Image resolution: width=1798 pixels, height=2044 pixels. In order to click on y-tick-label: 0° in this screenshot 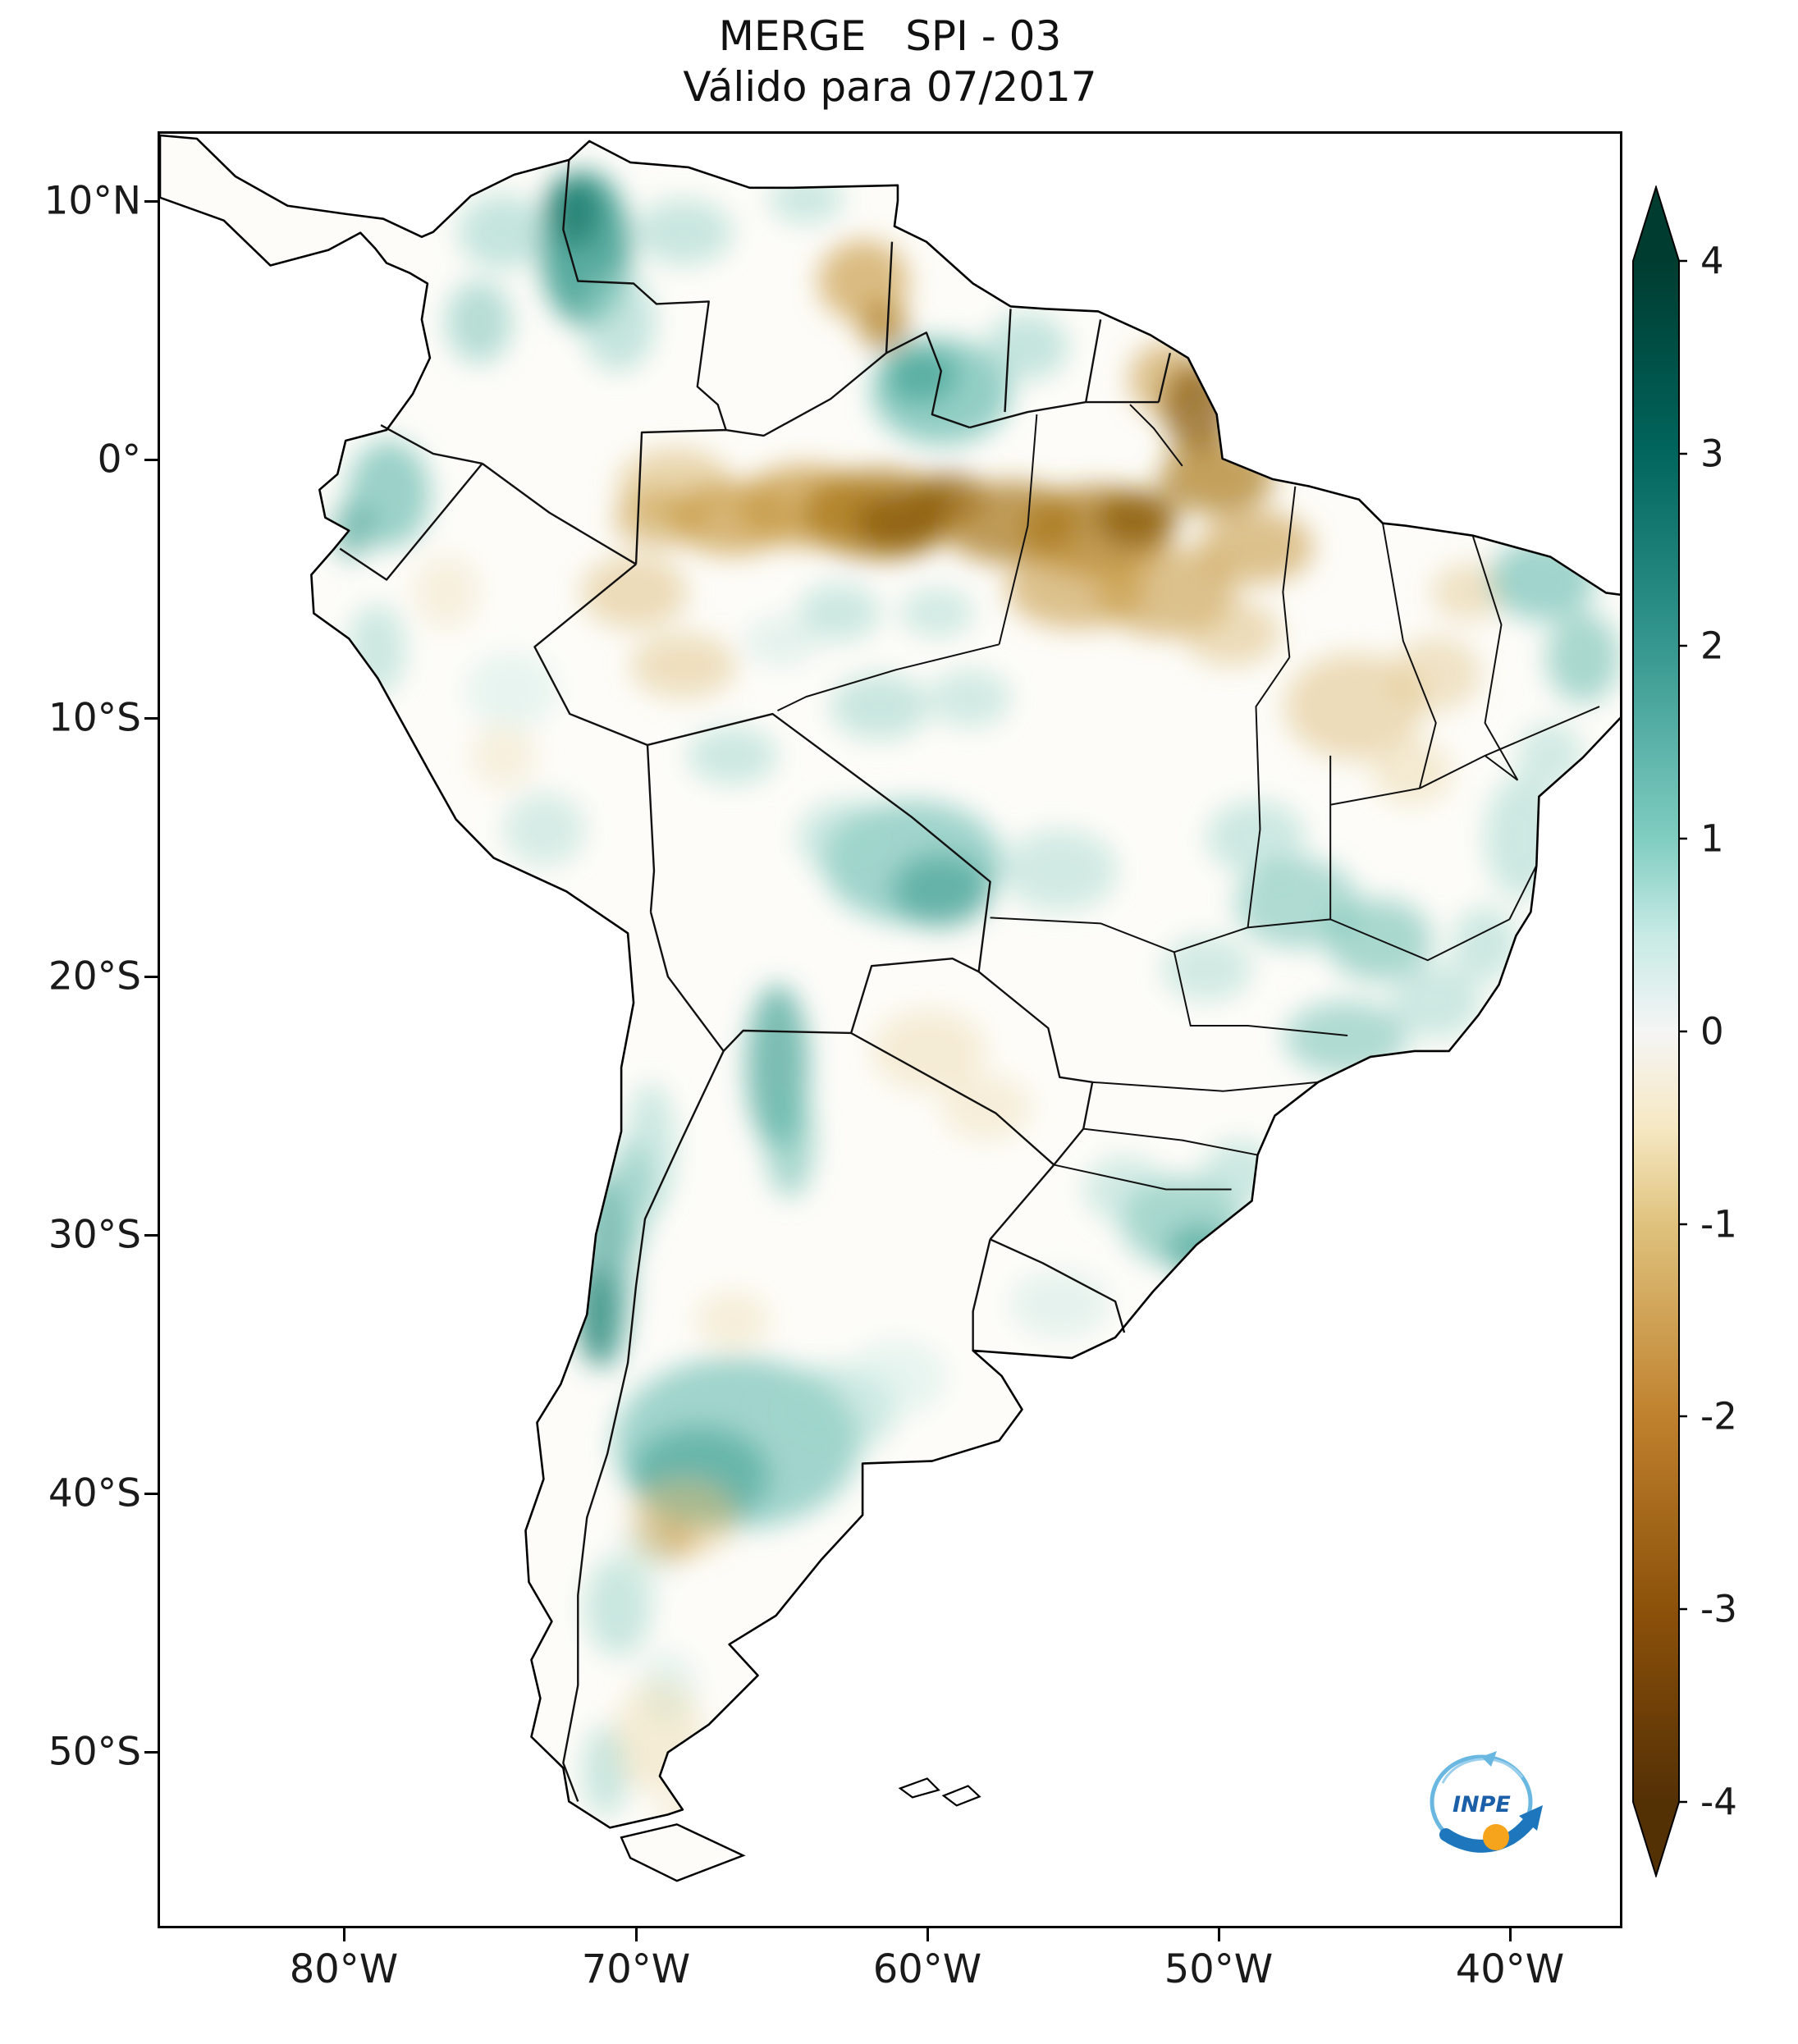, I will do `click(119, 459)`.